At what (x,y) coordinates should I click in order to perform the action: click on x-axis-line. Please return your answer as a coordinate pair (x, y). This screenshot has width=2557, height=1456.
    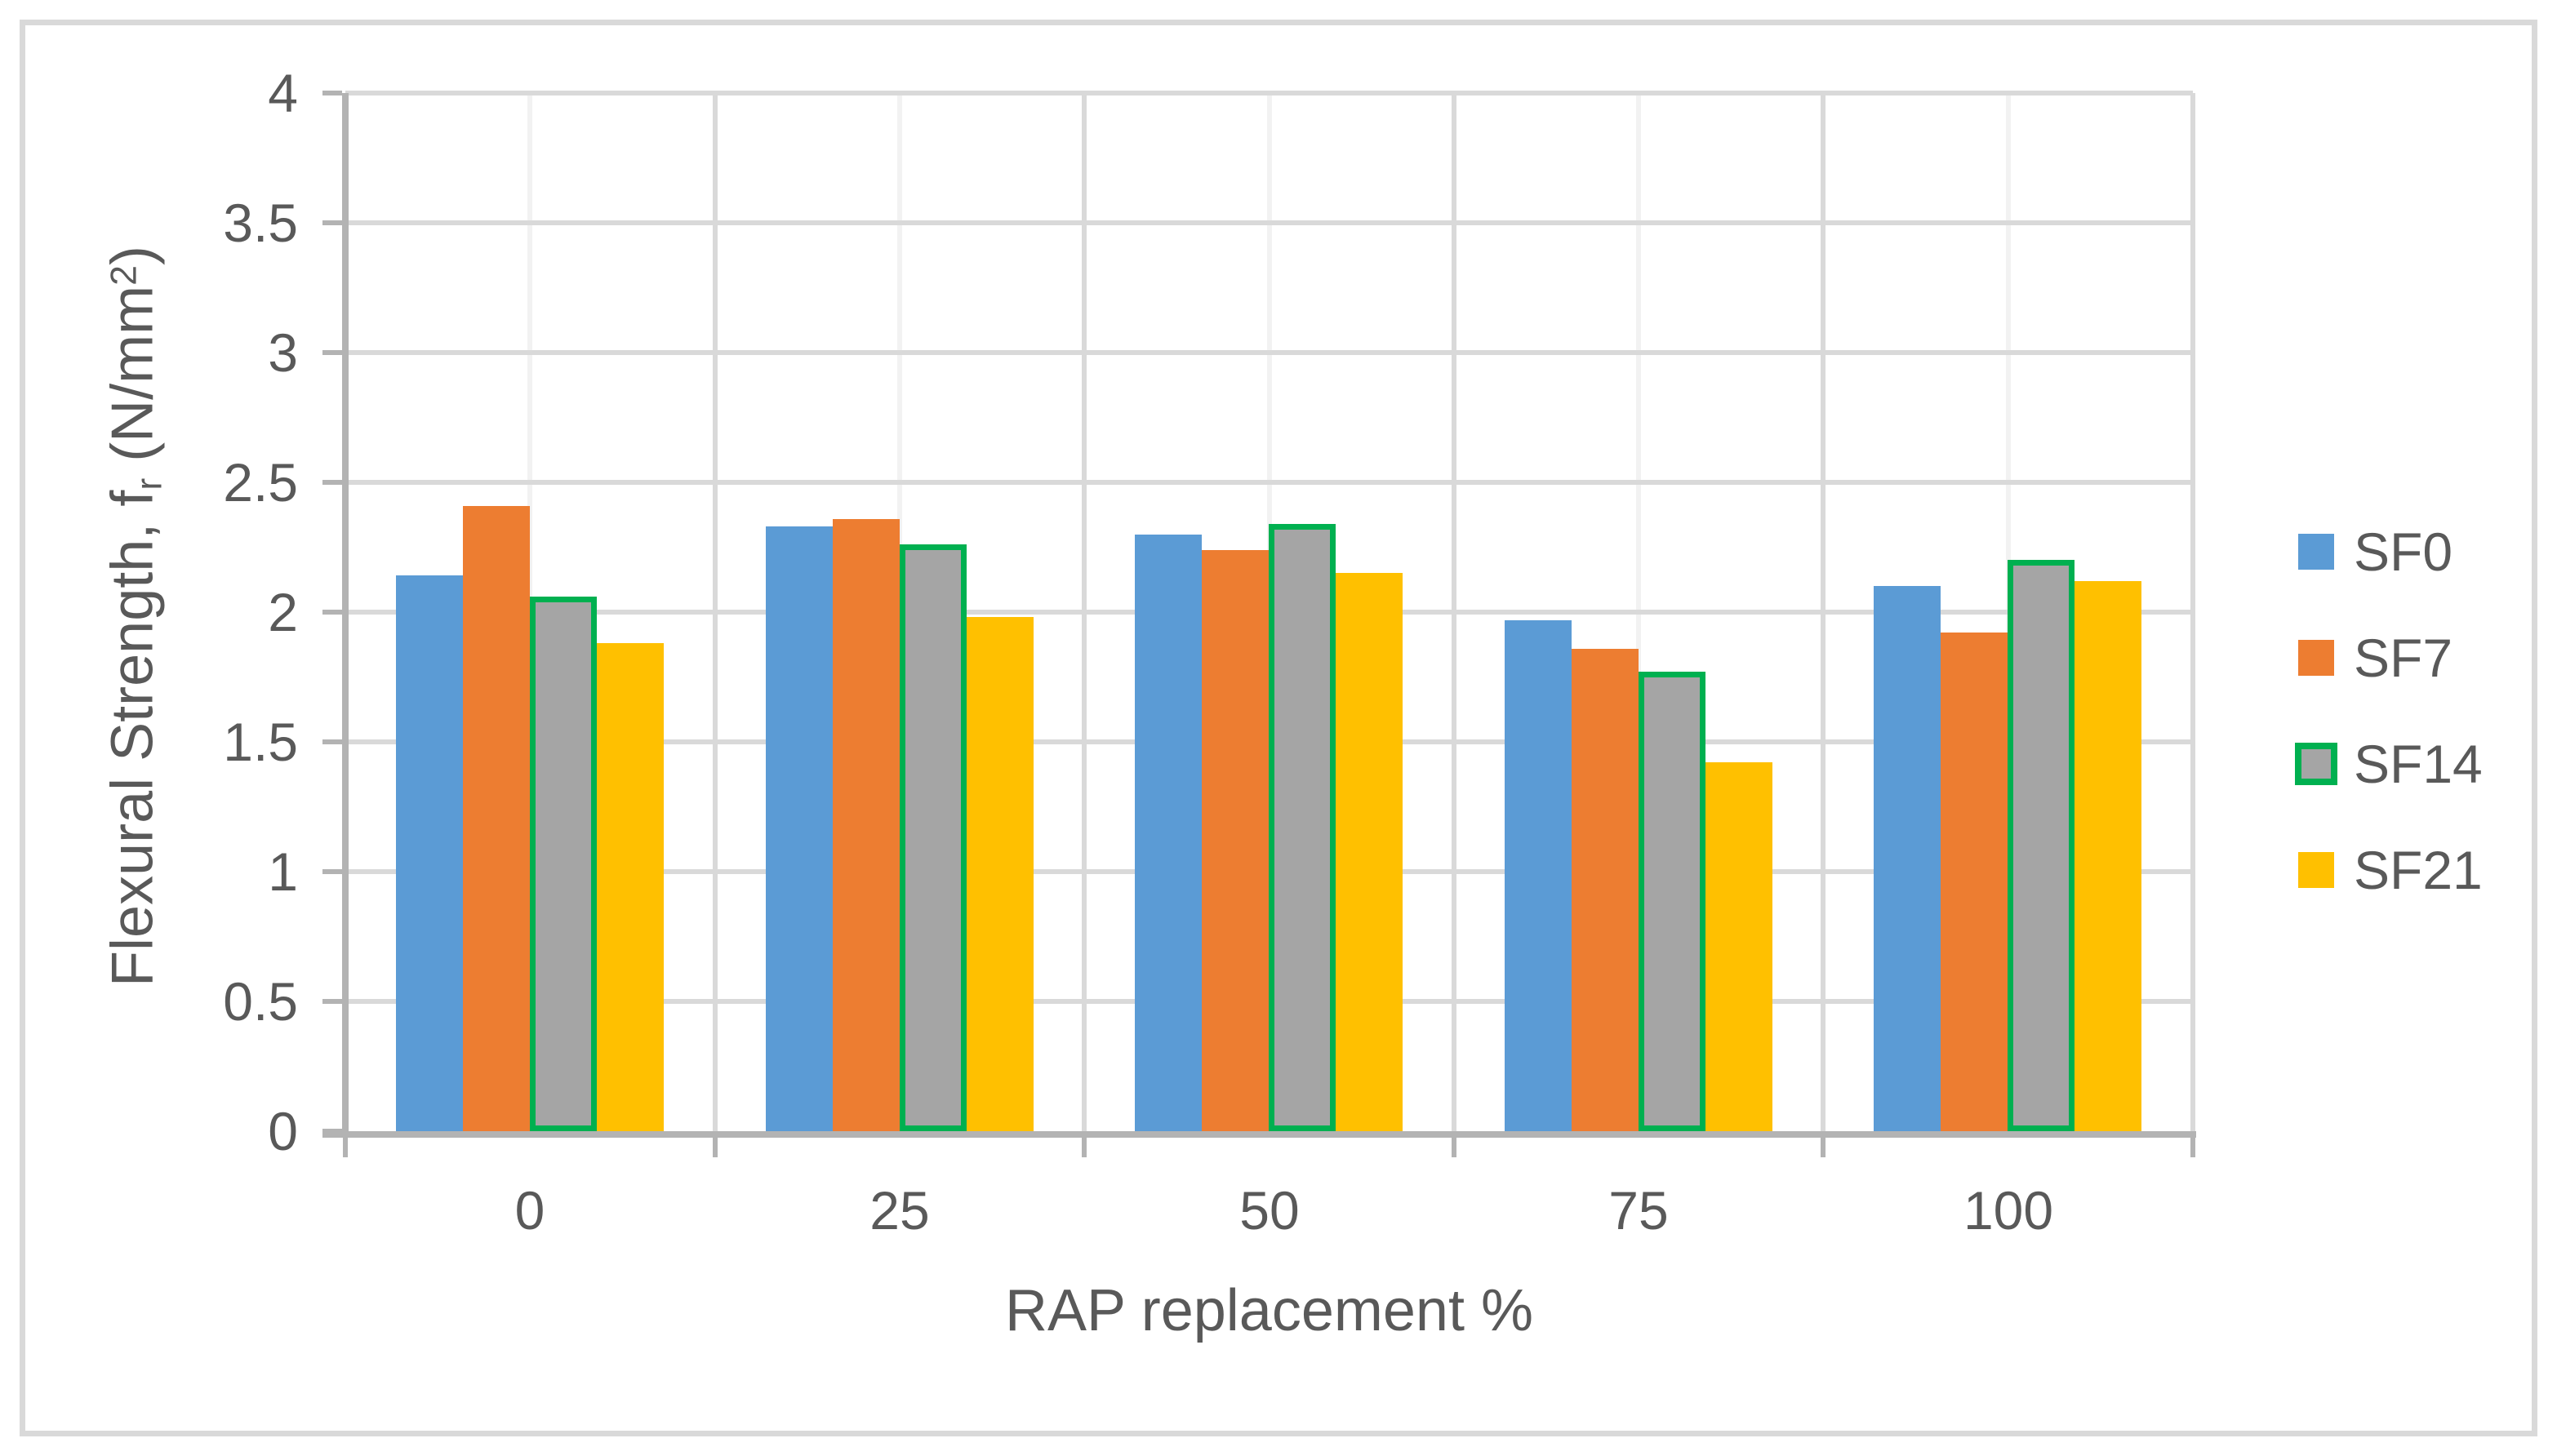
    Looking at the image, I should click on (1259, 1134).